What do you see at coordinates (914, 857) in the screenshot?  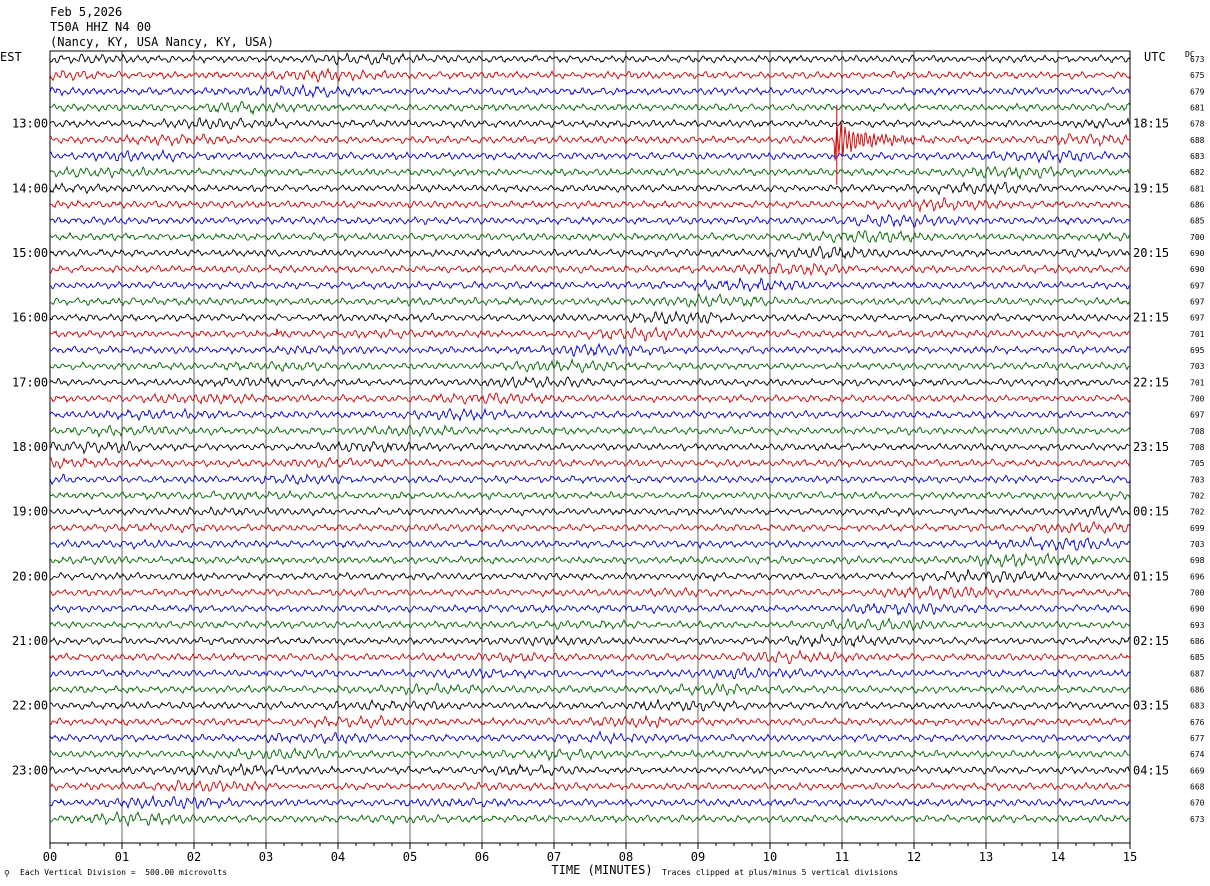 I see `x-tick-label: 12` at bounding box center [914, 857].